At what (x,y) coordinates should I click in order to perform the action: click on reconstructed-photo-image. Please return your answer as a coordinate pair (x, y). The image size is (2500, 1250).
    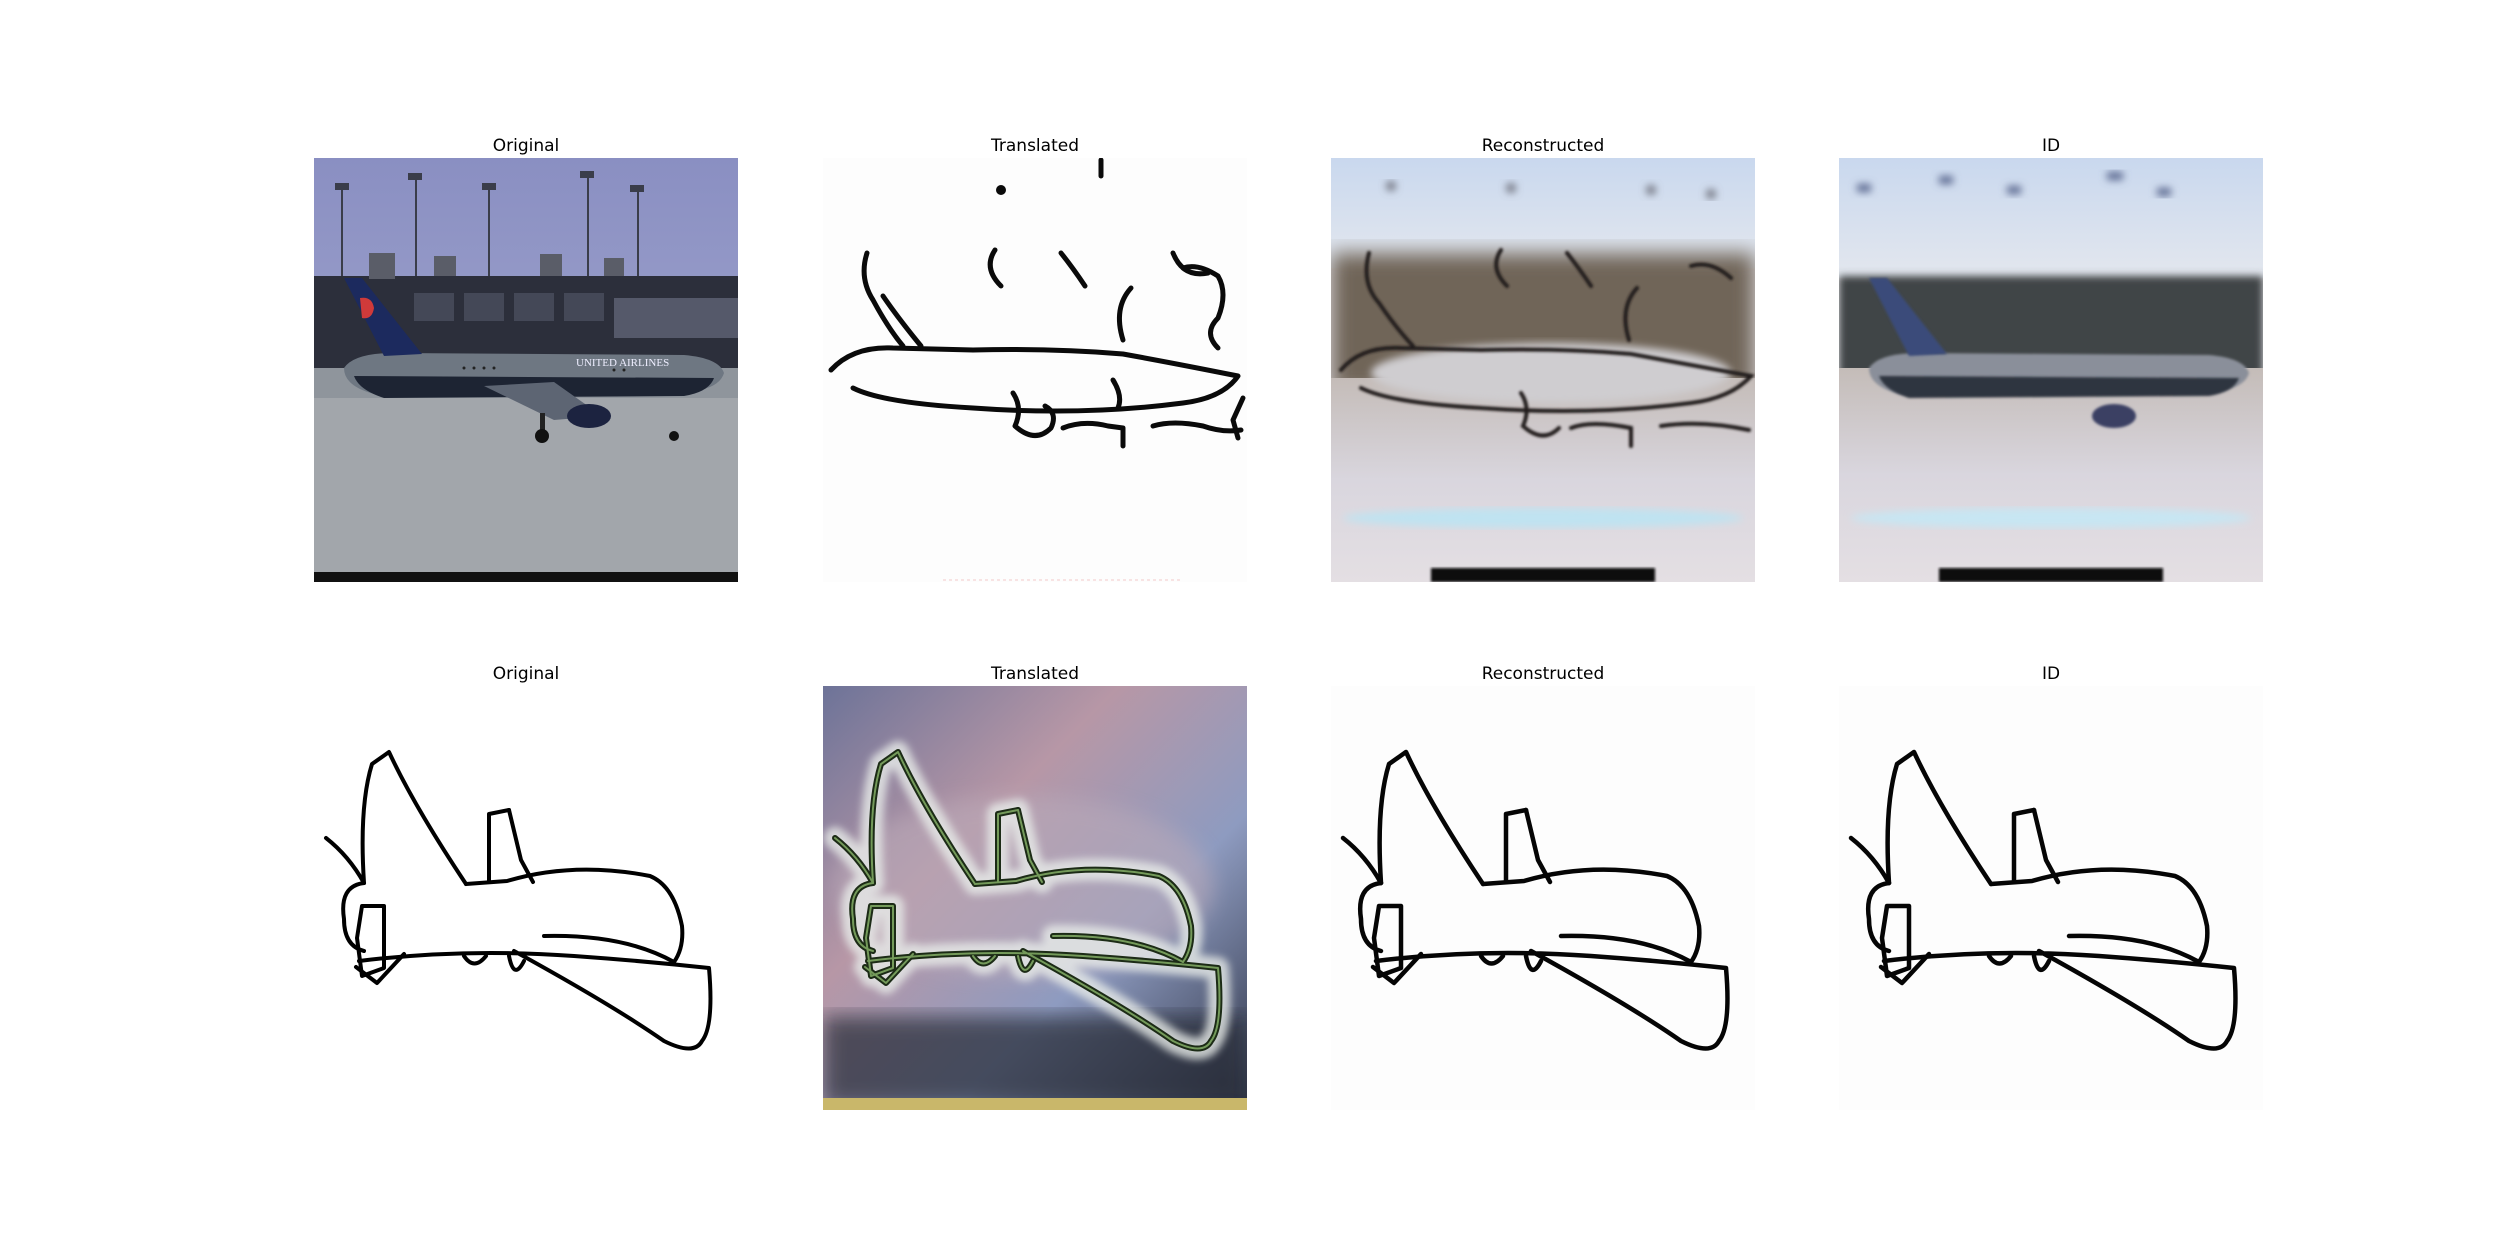
    Looking at the image, I should click on (1543, 370).